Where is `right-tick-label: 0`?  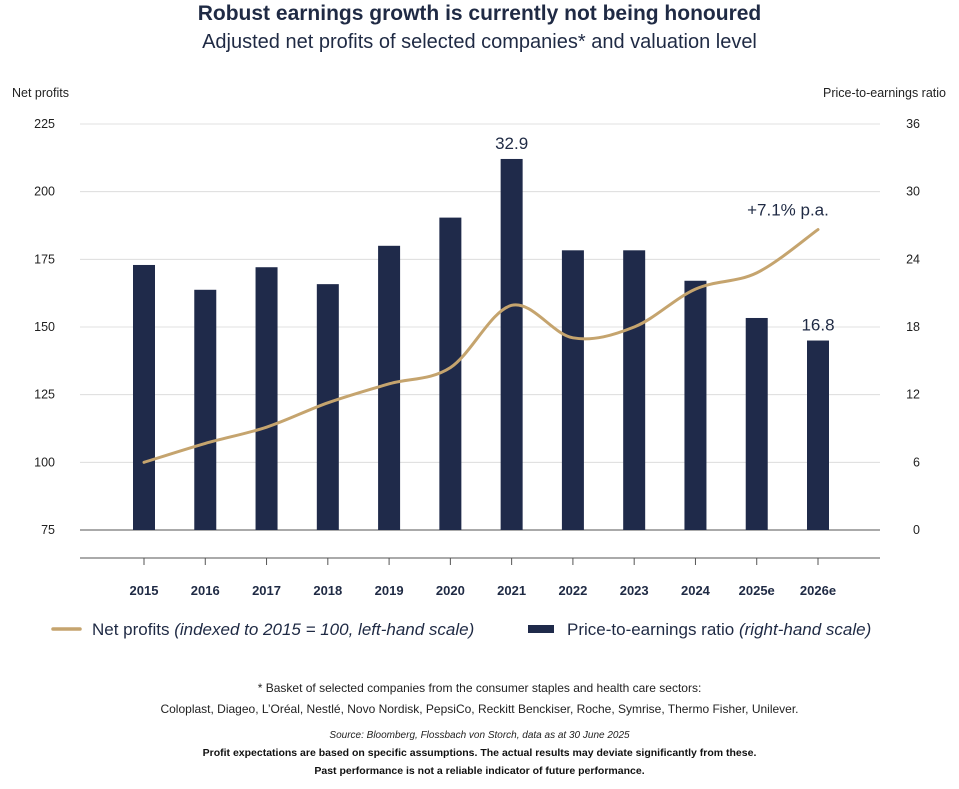 right-tick-label: 0 is located at coordinates (916, 530).